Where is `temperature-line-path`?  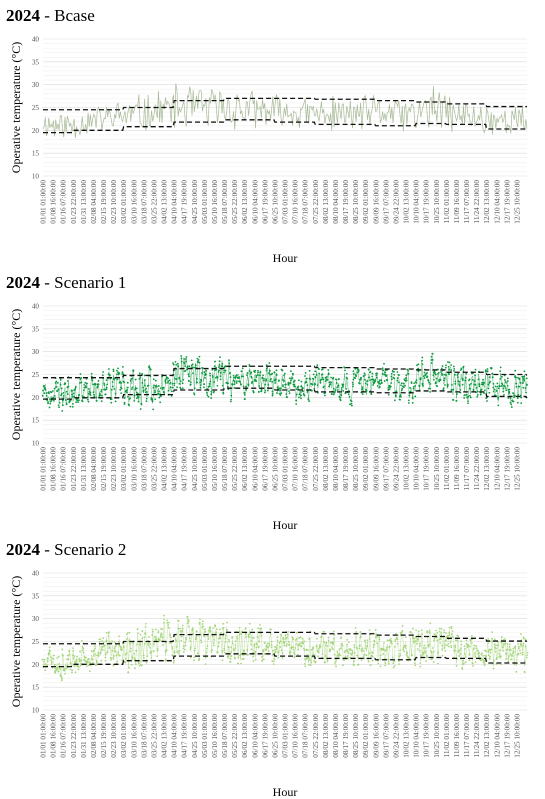 temperature-line-path is located at coordinates (285, 110).